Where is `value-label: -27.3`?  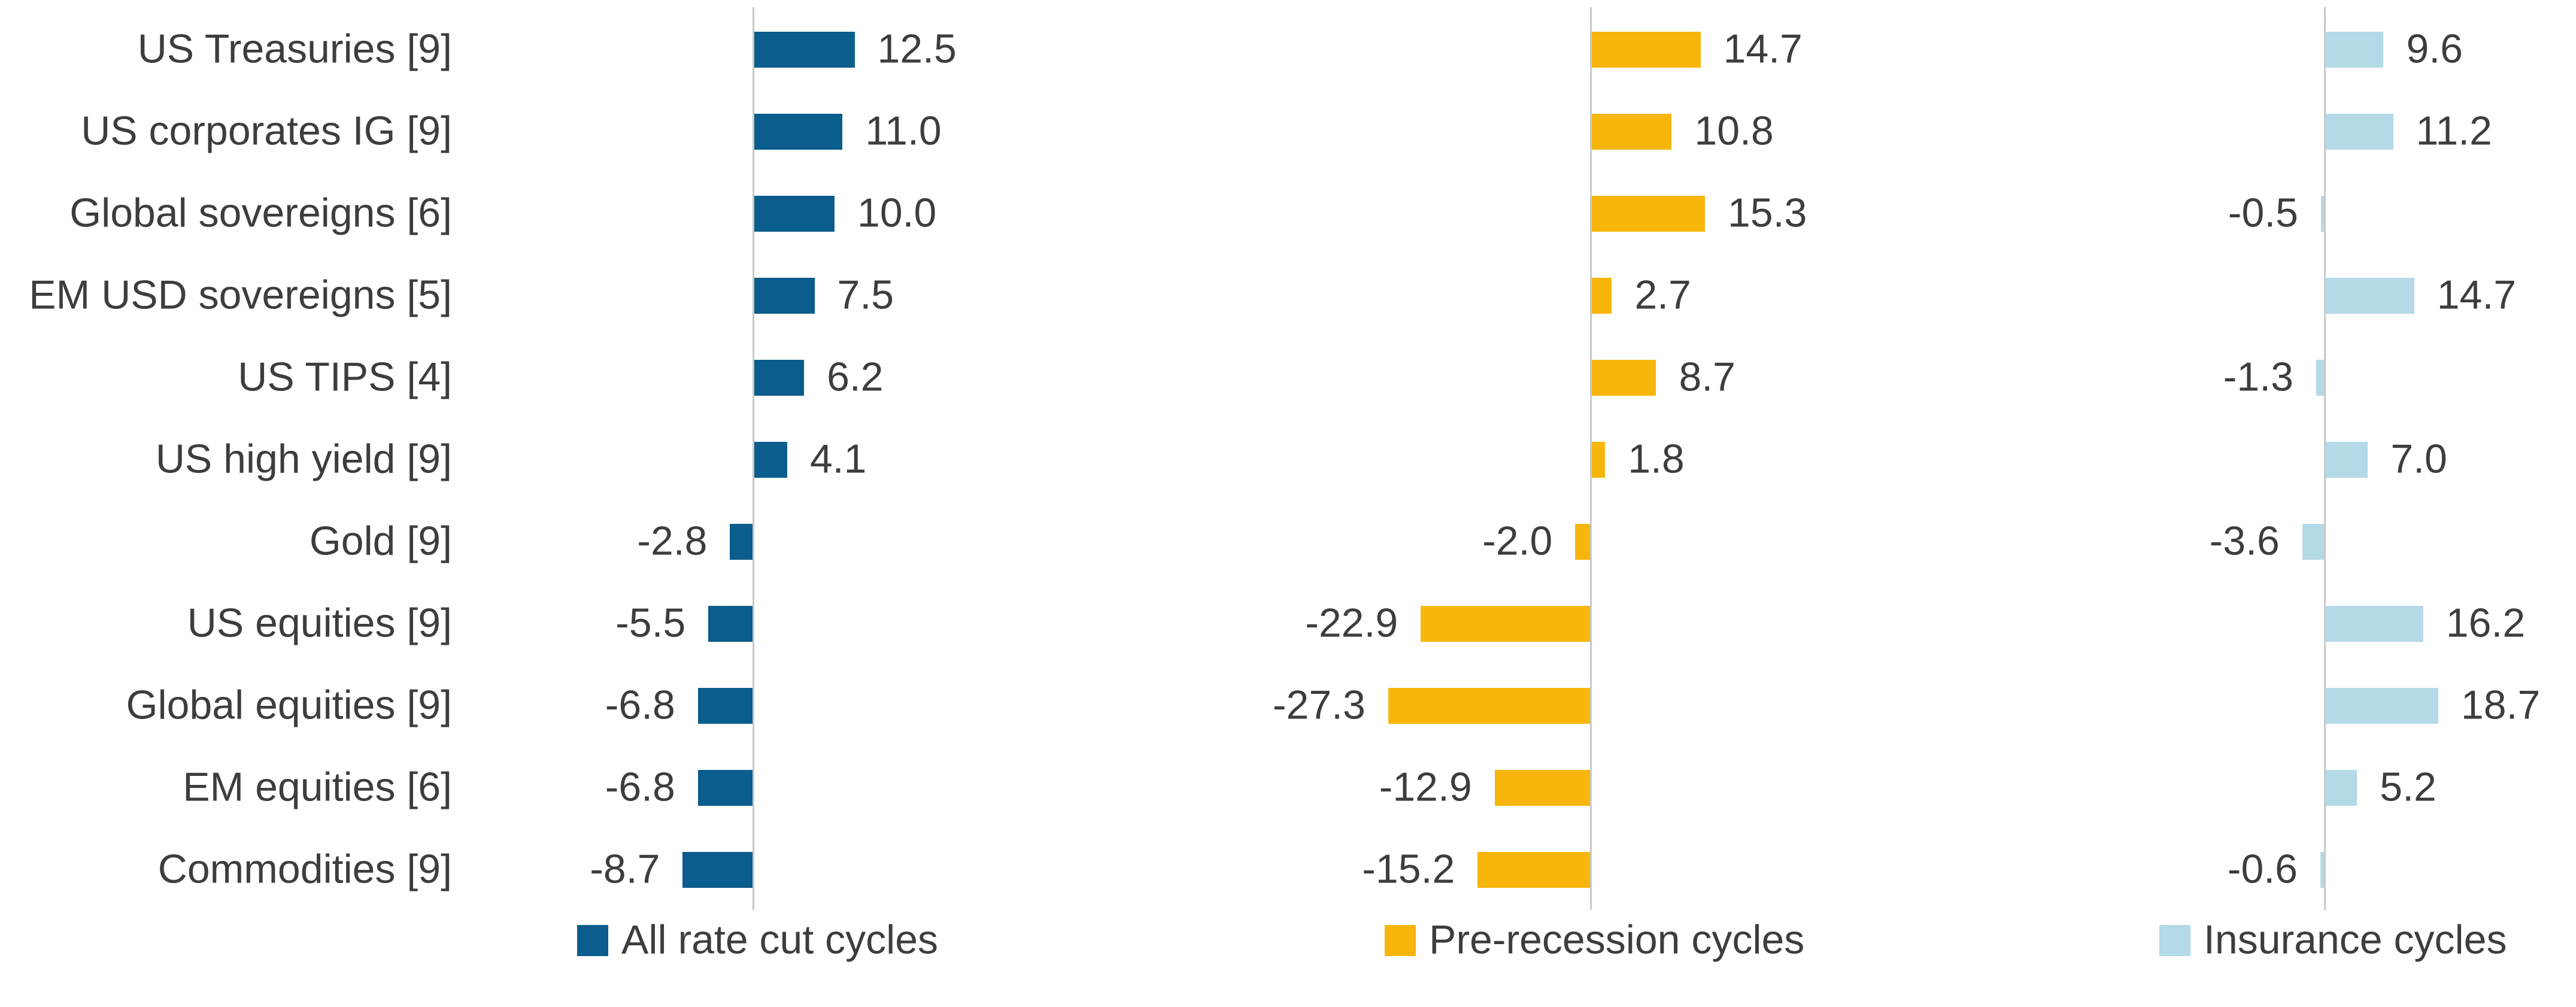 value-label: -27.3 is located at coordinates (1319, 705).